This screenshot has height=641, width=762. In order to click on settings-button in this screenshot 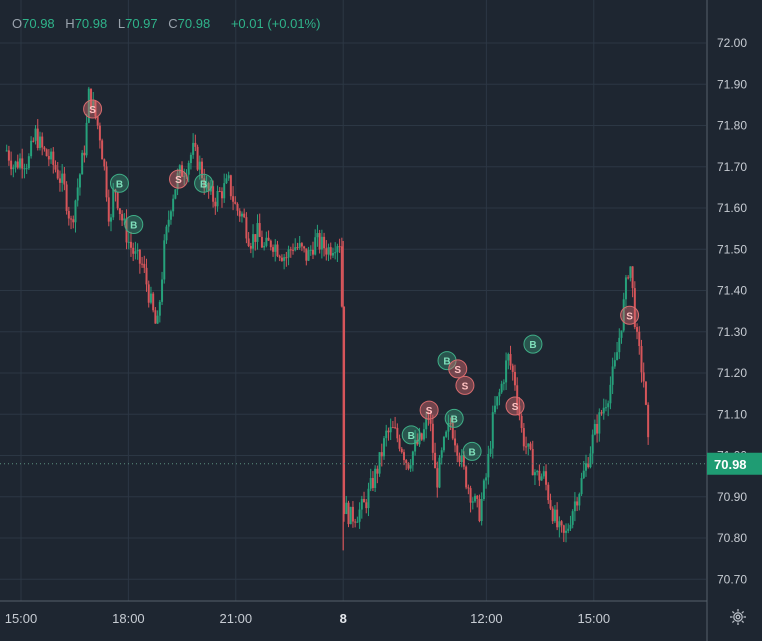, I will do `click(738, 617)`.